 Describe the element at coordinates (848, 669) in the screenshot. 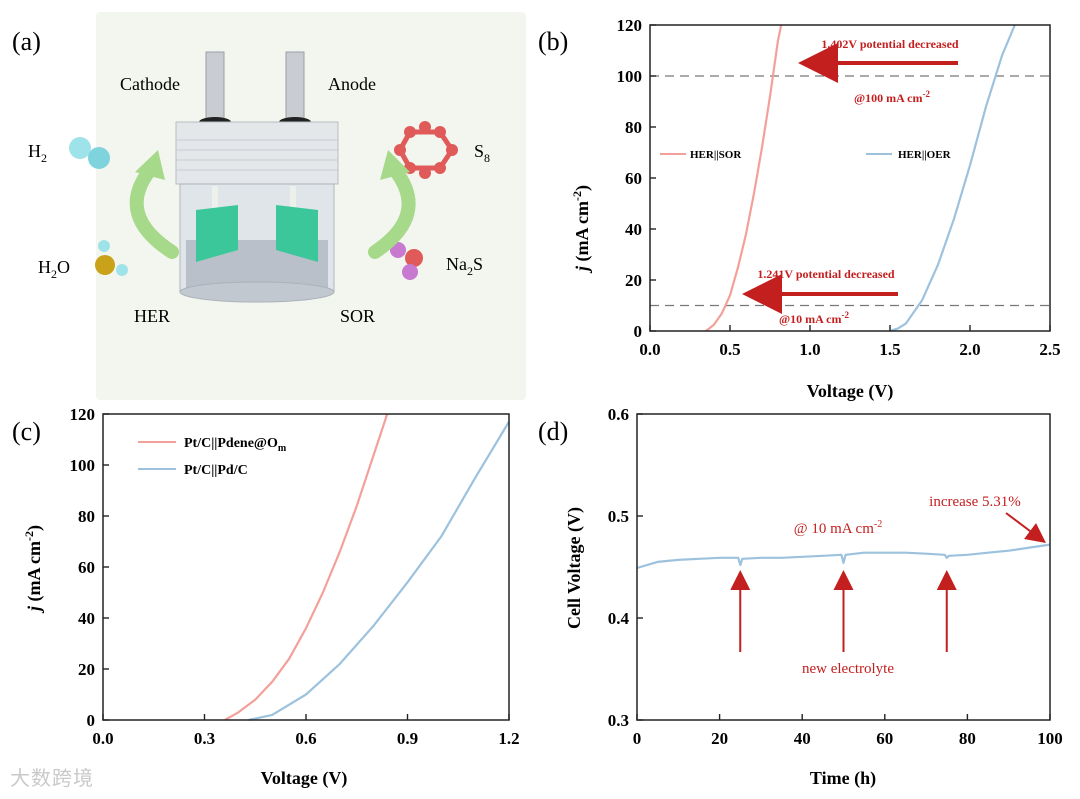

I see `annotation-new-electrolyte: new electrolyte` at that location.